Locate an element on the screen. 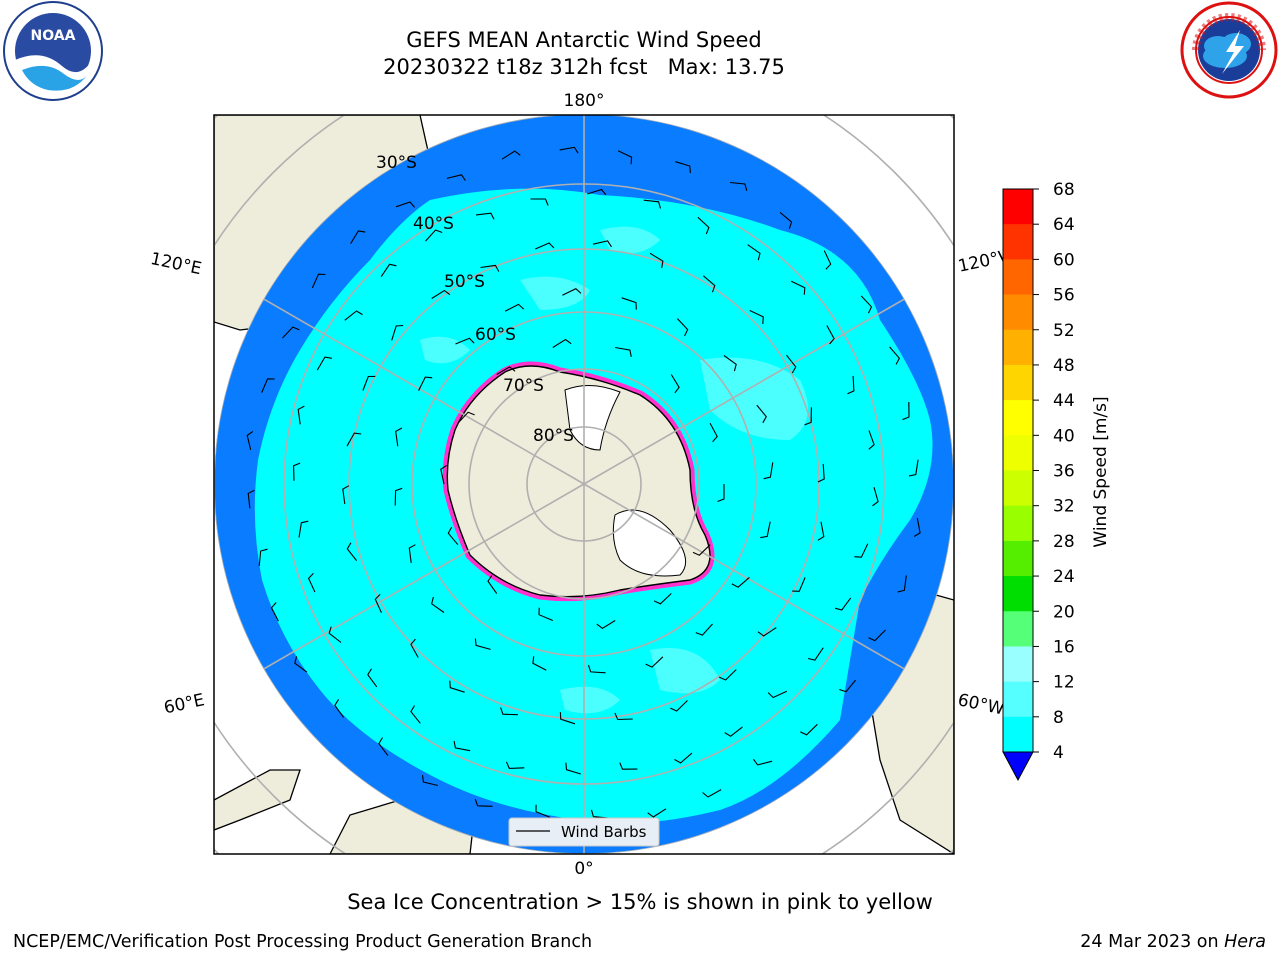 Image resolution: width=1280 pixels, height=960 pixels. colorbar-tick-label: 56 is located at coordinates (1064, 296).